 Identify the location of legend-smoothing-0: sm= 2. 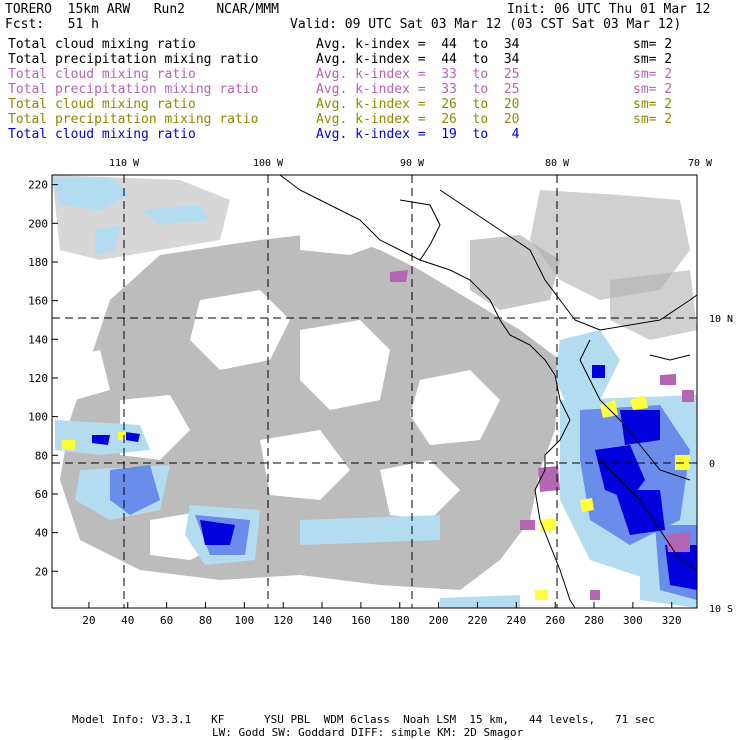
(653, 44).